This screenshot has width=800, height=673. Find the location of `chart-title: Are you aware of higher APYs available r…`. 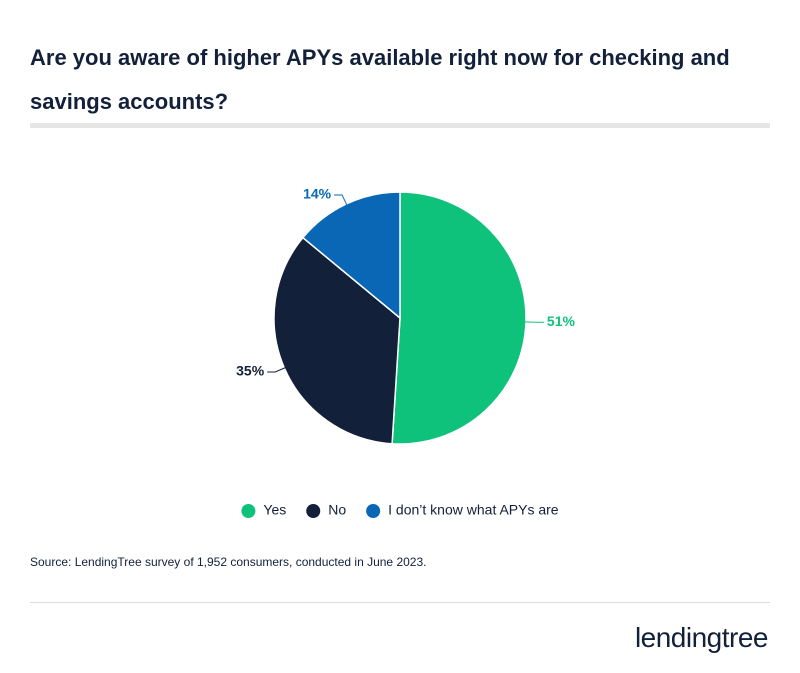

chart-title: Are you aware of higher APYs available r… is located at coordinates (380, 79).